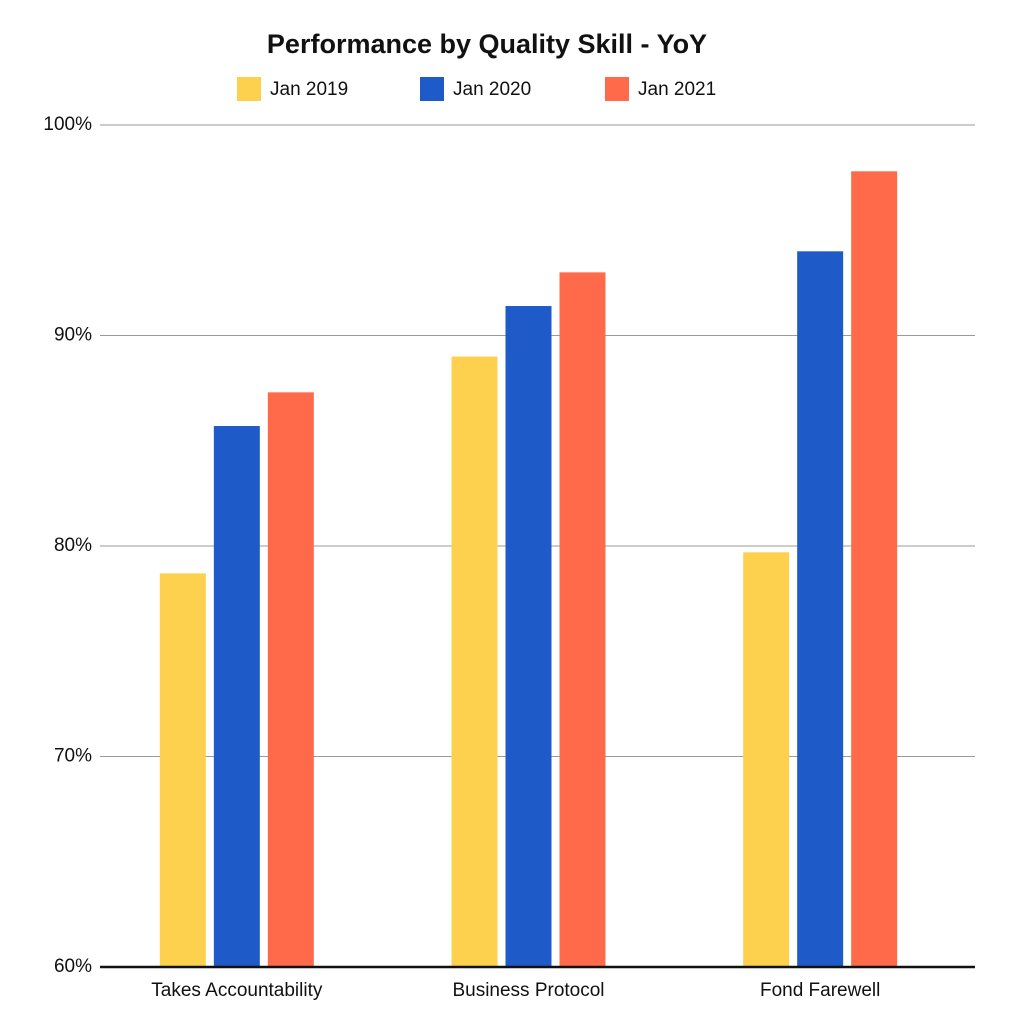 The width and height of the screenshot is (1024, 1022). Describe the element at coordinates (677, 89) in the screenshot. I see `legend-label: Jan 2021` at that location.